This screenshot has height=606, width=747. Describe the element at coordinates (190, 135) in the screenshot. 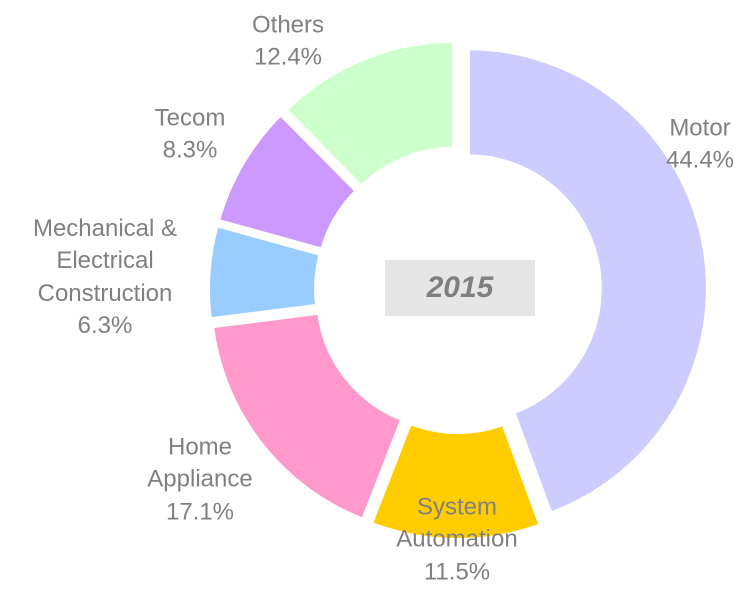

I see `slice-label: Tecom 8.3%` at that location.